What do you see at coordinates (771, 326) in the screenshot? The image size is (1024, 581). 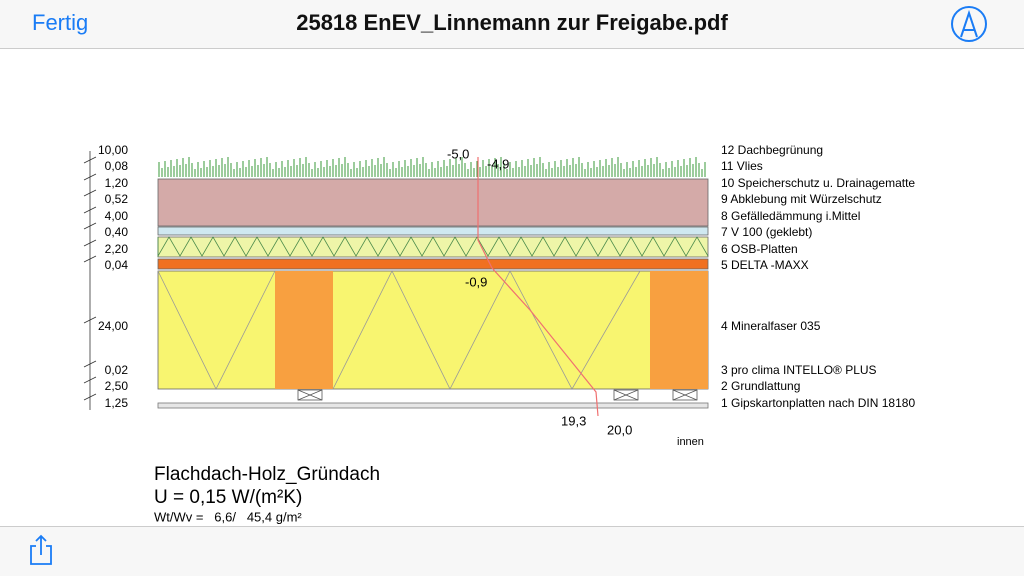 I see `layer-label: 4 Mineralfaser 035` at bounding box center [771, 326].